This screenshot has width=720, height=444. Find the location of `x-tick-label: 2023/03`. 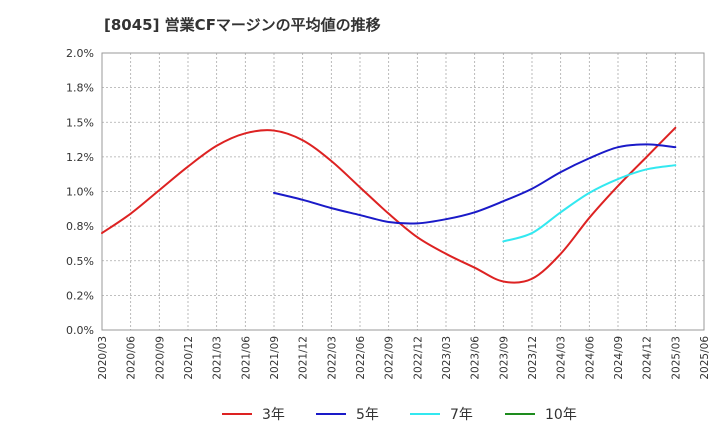

x-tick-label: 2023/03 is located at coordinates (447, 358).